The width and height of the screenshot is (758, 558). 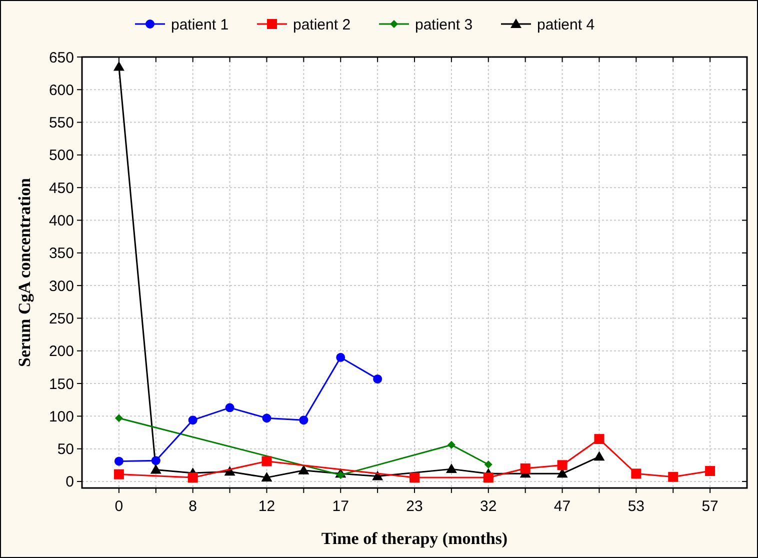 I want to click on y-tick-label: 650, so click(x=61, y=57).